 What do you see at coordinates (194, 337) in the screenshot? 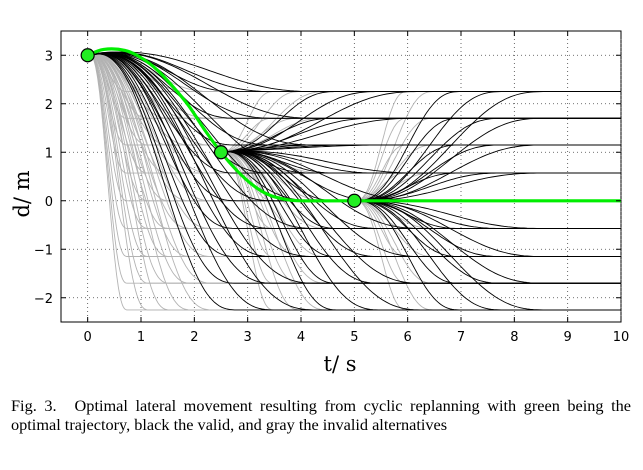
I see `x-tick-label: 2` at bounding box center [194, 337].